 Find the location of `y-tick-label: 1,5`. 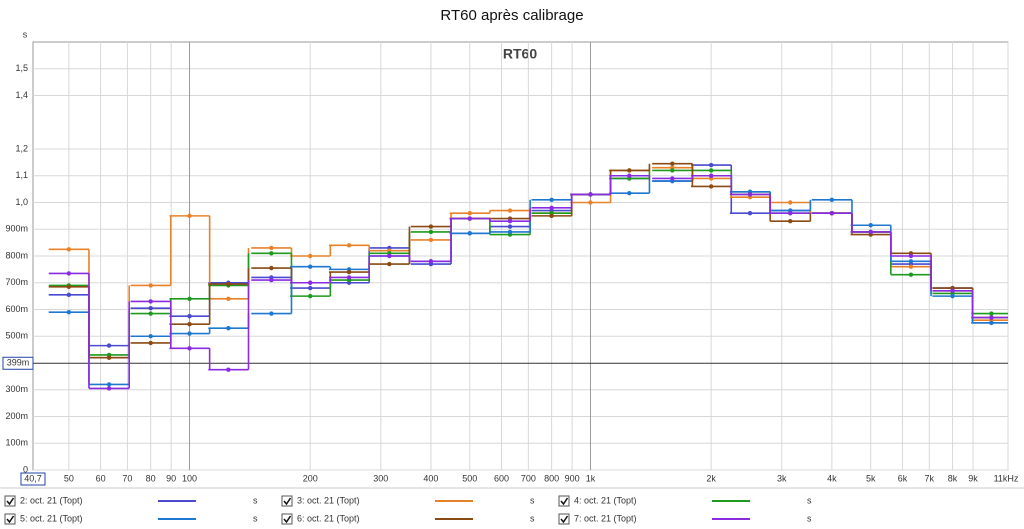

y-tick-label: 1,5 is located at coordinates (21, 68).